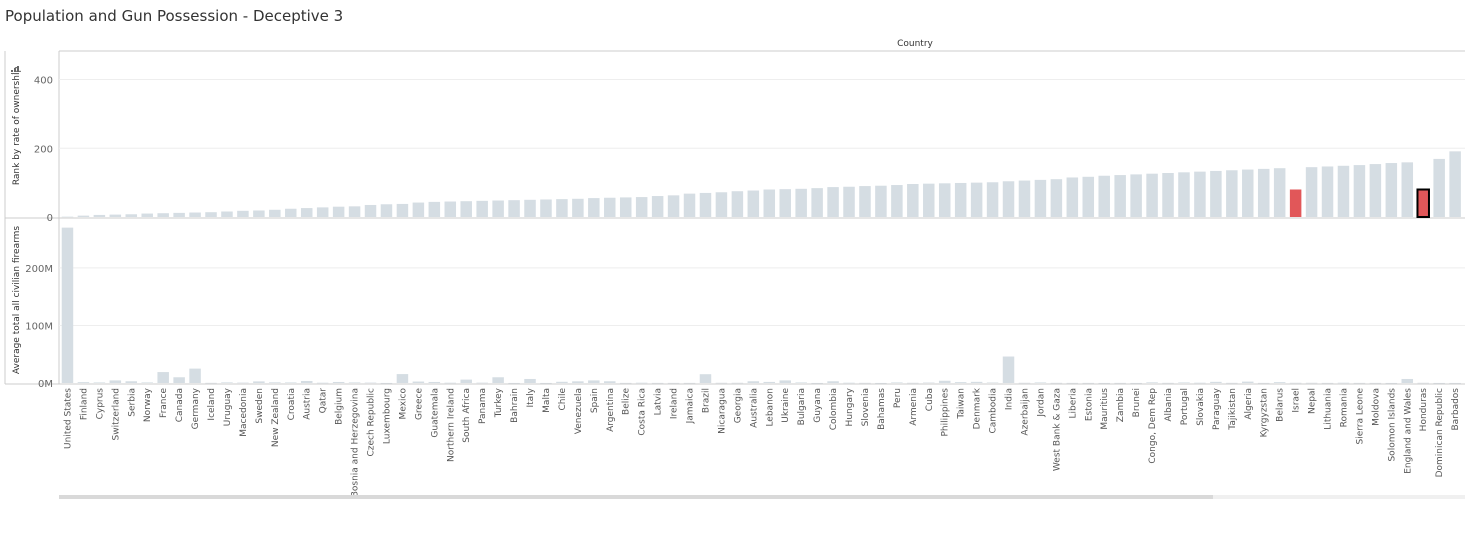 Image resolution: width=1472 pixels, height=544 pixels. Describe the element at coordinates (1424, 410) in the screenshot. I see `country-label: Honduras` at that location.